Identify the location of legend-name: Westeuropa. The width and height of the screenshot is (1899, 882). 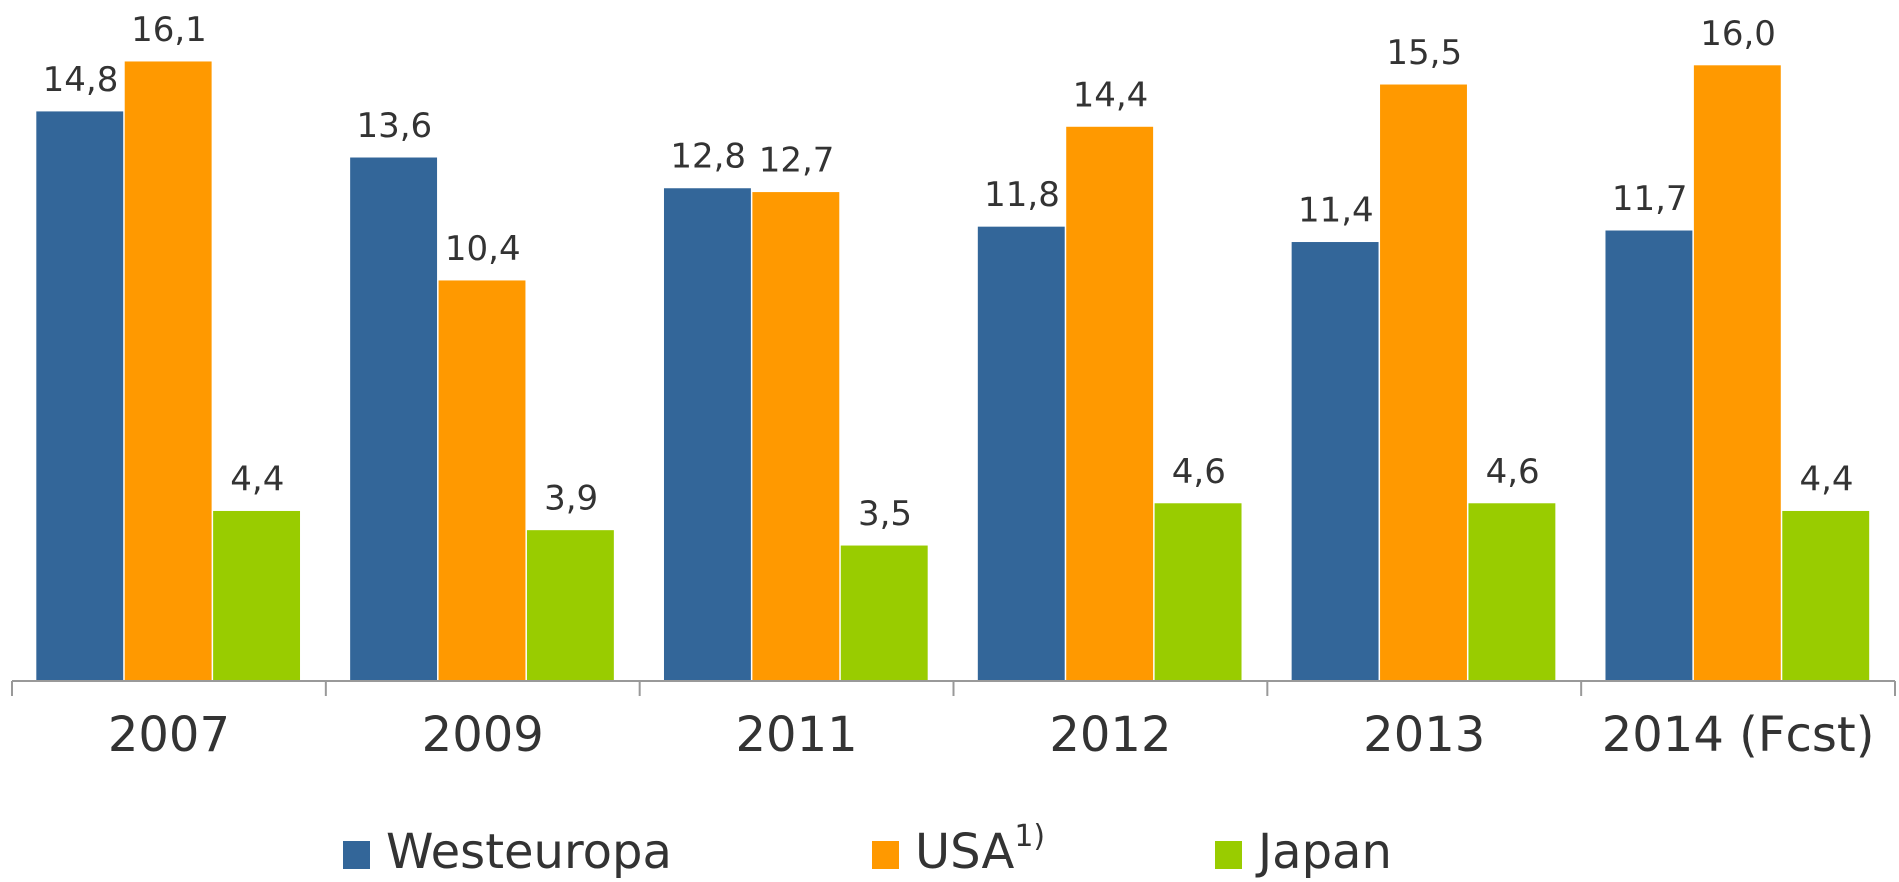
(529, 852).